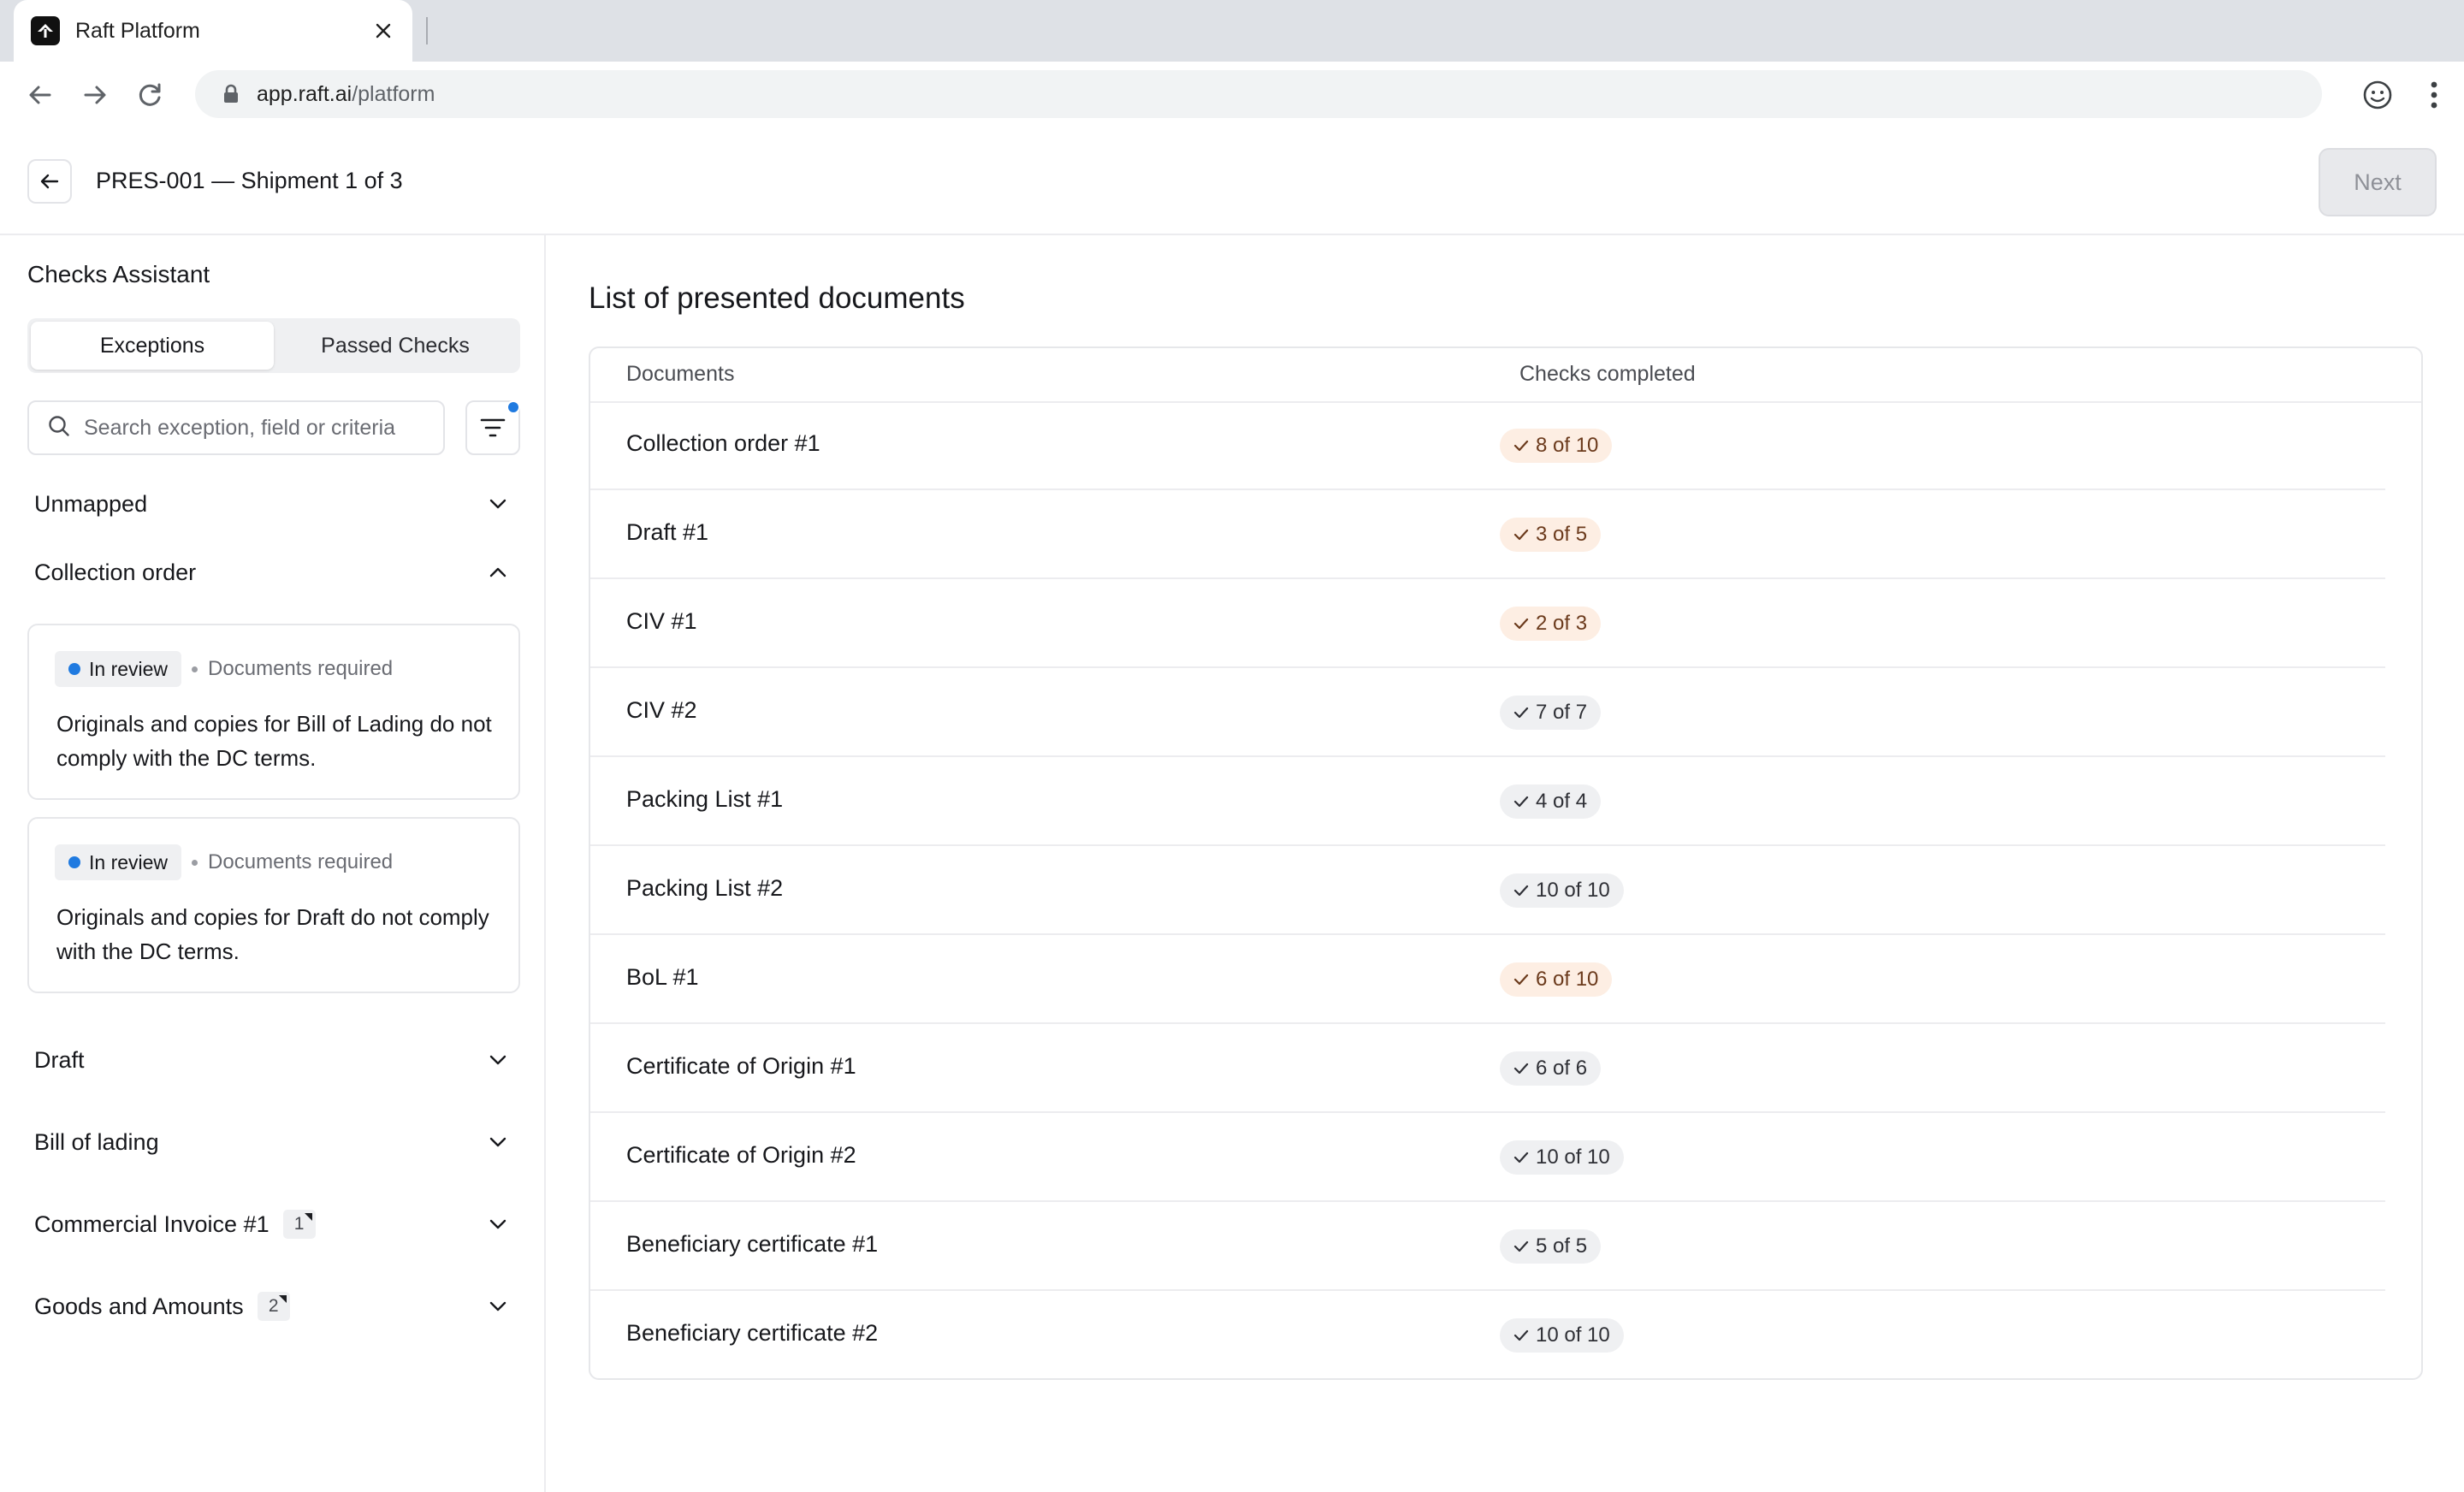 This screenshot has width=2464, height=1492. What do you see at coordinates (1487, 445) in the screenshot?
I see `table-row: Collection order #1 8 of 10` at bounding box center [1487, 445].